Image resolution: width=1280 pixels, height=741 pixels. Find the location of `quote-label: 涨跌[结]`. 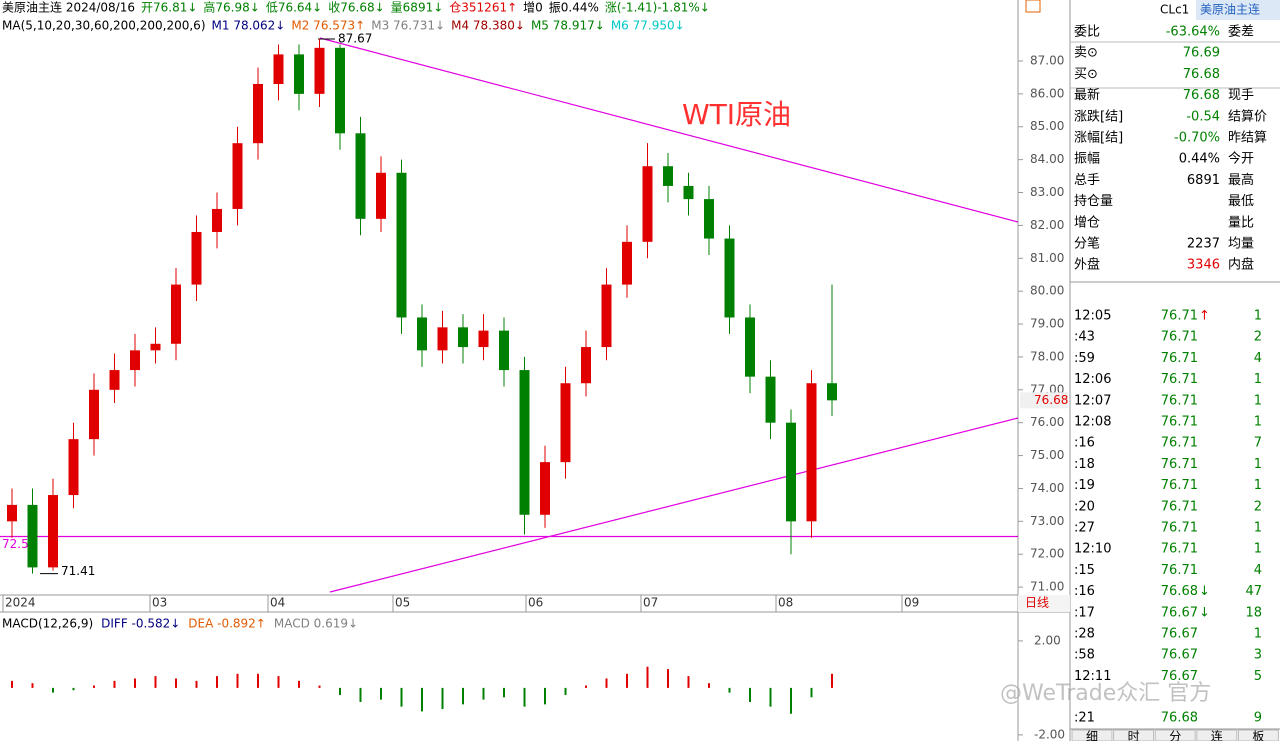

quote-label: 涨跌[结] is located at coordinates (1098, 116).